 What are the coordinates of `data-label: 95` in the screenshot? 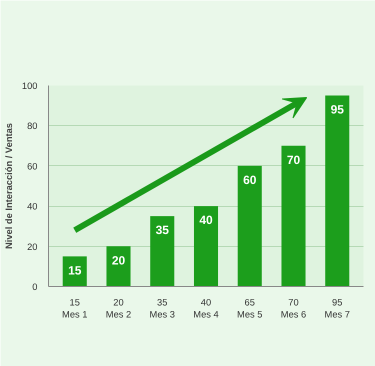 It's located at (337, 109).